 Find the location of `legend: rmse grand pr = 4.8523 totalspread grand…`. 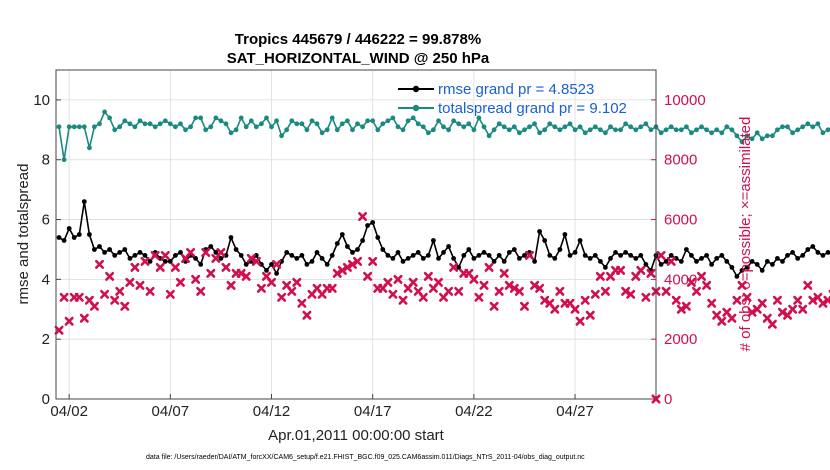

legend: rmse grand pr = 4.8523 totalspread grand… is located at coordinates (512, 99).